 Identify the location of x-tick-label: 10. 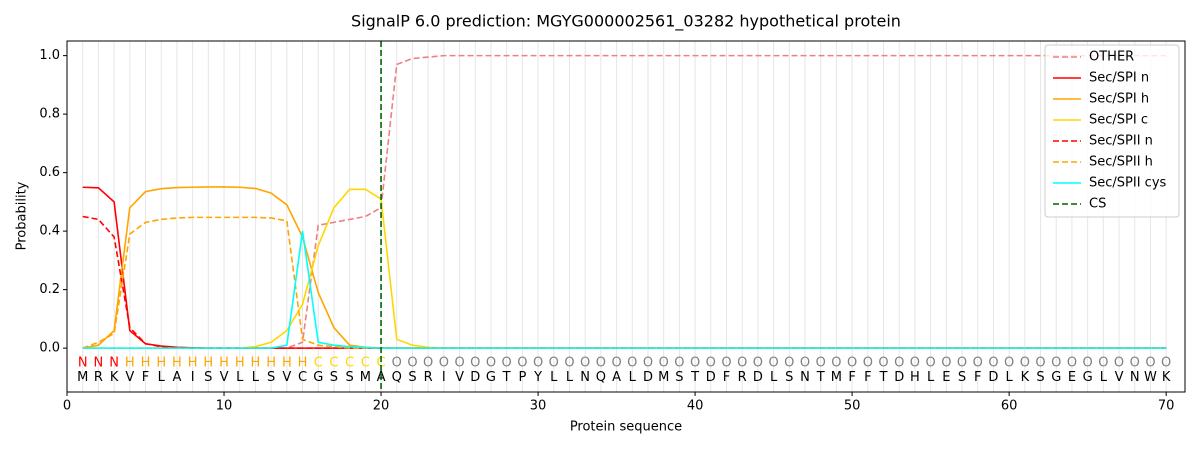
(224, 406).